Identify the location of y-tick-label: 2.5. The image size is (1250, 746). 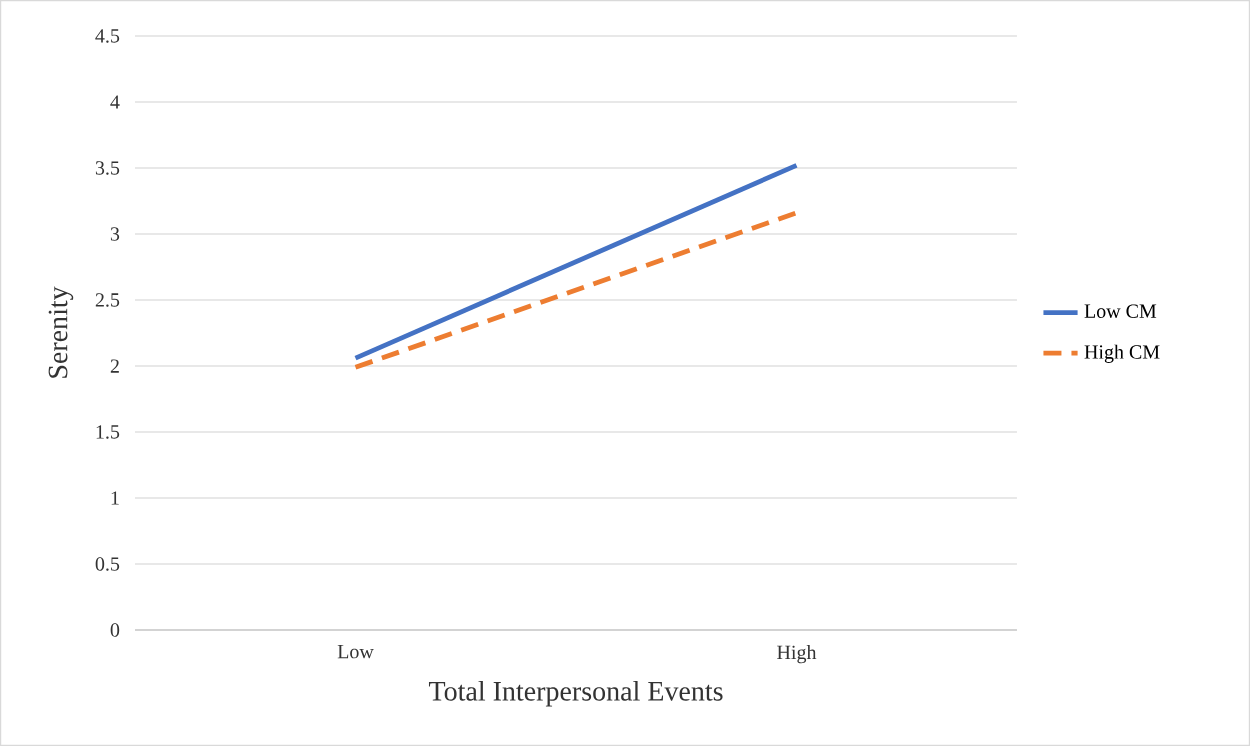
(107, 300).